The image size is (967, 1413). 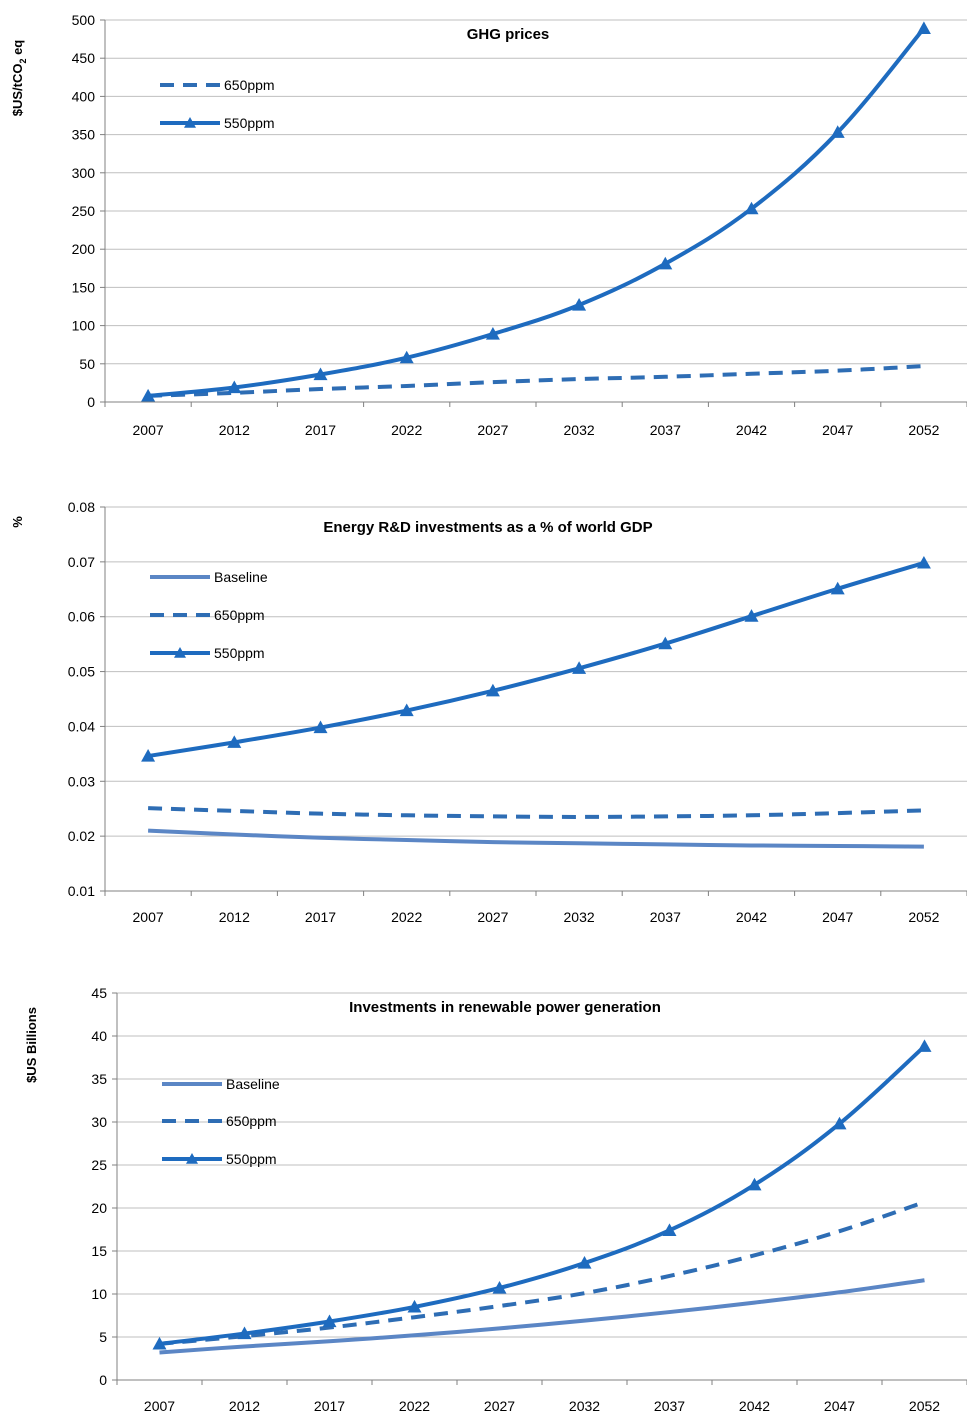 I want to click on y-axis-label: $US Billions, so click(x=31, y=1045).